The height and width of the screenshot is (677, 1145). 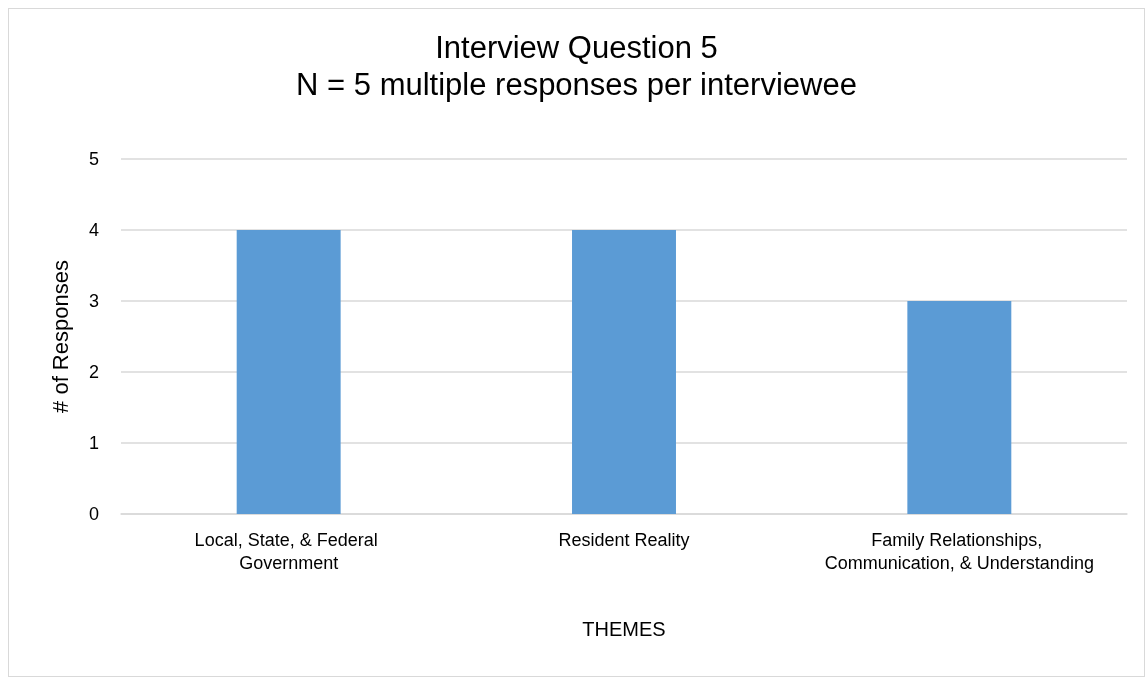 What do you see at coordinates (60, 336) in the screenshot?
I see `y-axis-title: # of Responses` at bounding box center [60, 336].